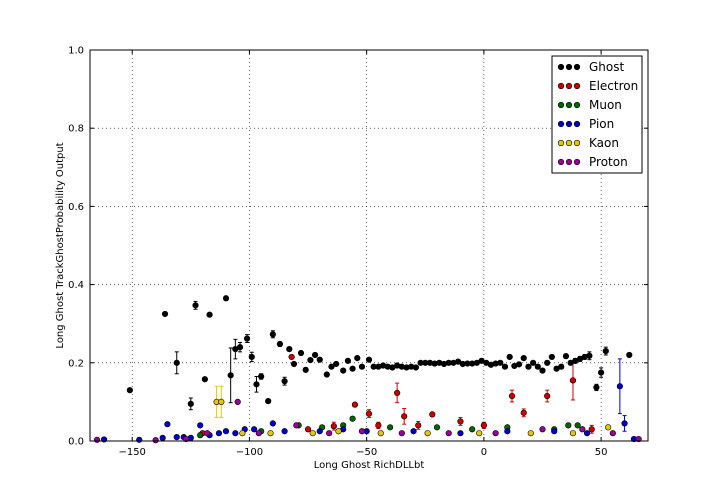  I want to click on legend-label-pion: Pion, so click(601, 124).